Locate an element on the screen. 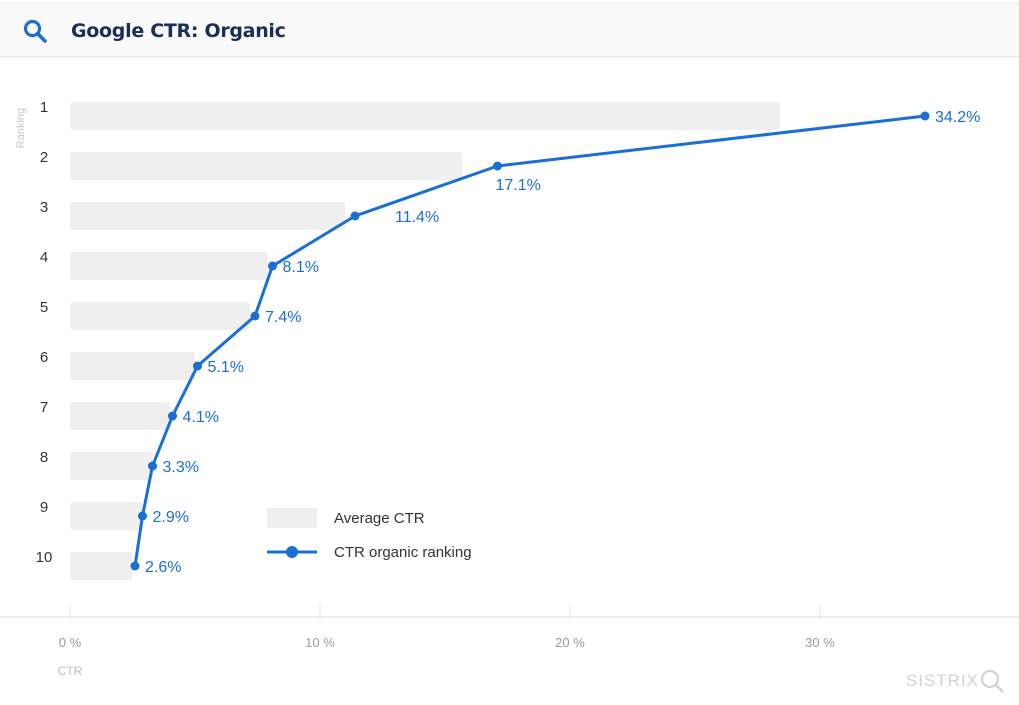 This screenshot has width=1019, height=705. data-label: 34.2% is located at coordinates (957, 117).